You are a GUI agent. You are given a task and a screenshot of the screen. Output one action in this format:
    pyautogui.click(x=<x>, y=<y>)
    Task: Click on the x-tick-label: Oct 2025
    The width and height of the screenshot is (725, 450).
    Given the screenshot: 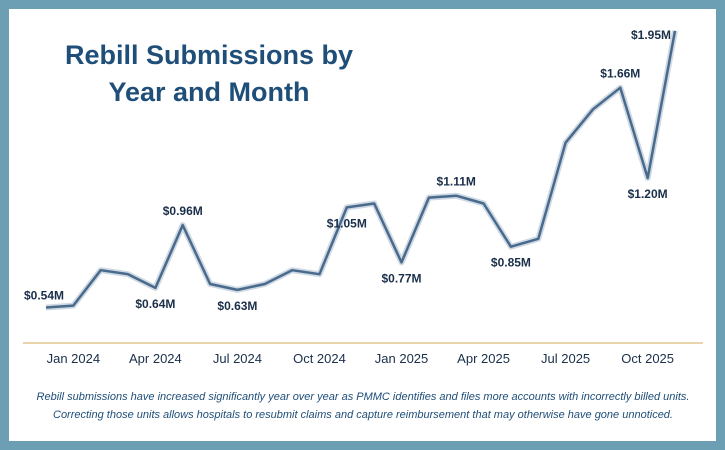 What is the action you would take?
    pyautogui.click(x=647, y=358)
    